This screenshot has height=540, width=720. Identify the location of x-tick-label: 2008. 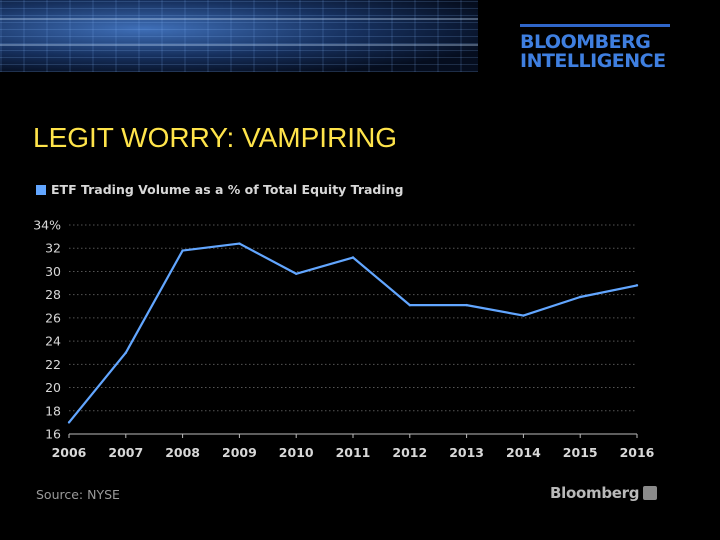
(182, 452).